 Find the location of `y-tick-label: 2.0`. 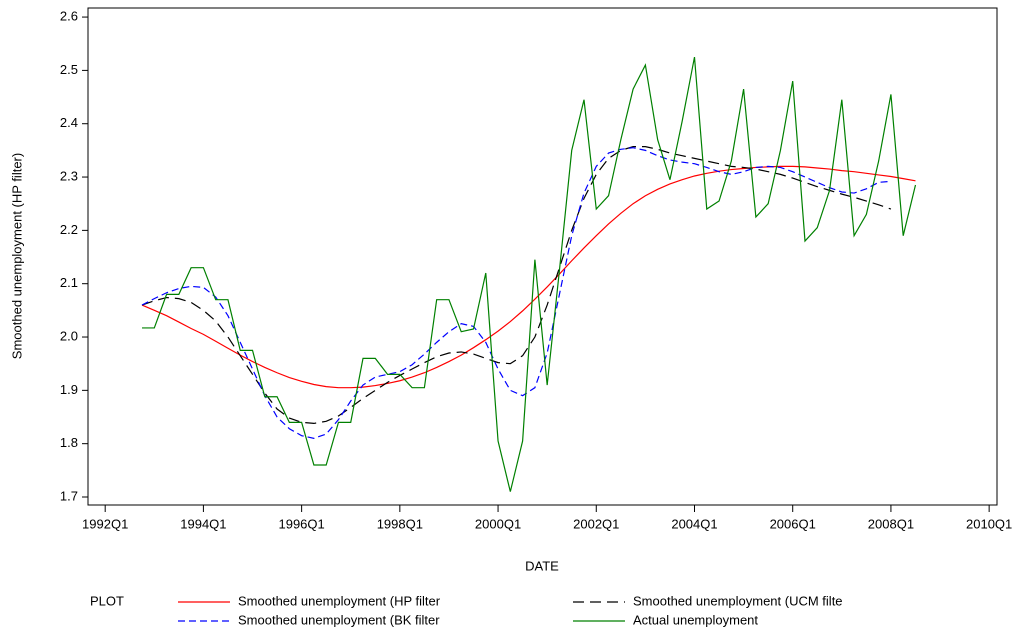

y-tick-label: 2.0 is located at coordinates (69, 335).